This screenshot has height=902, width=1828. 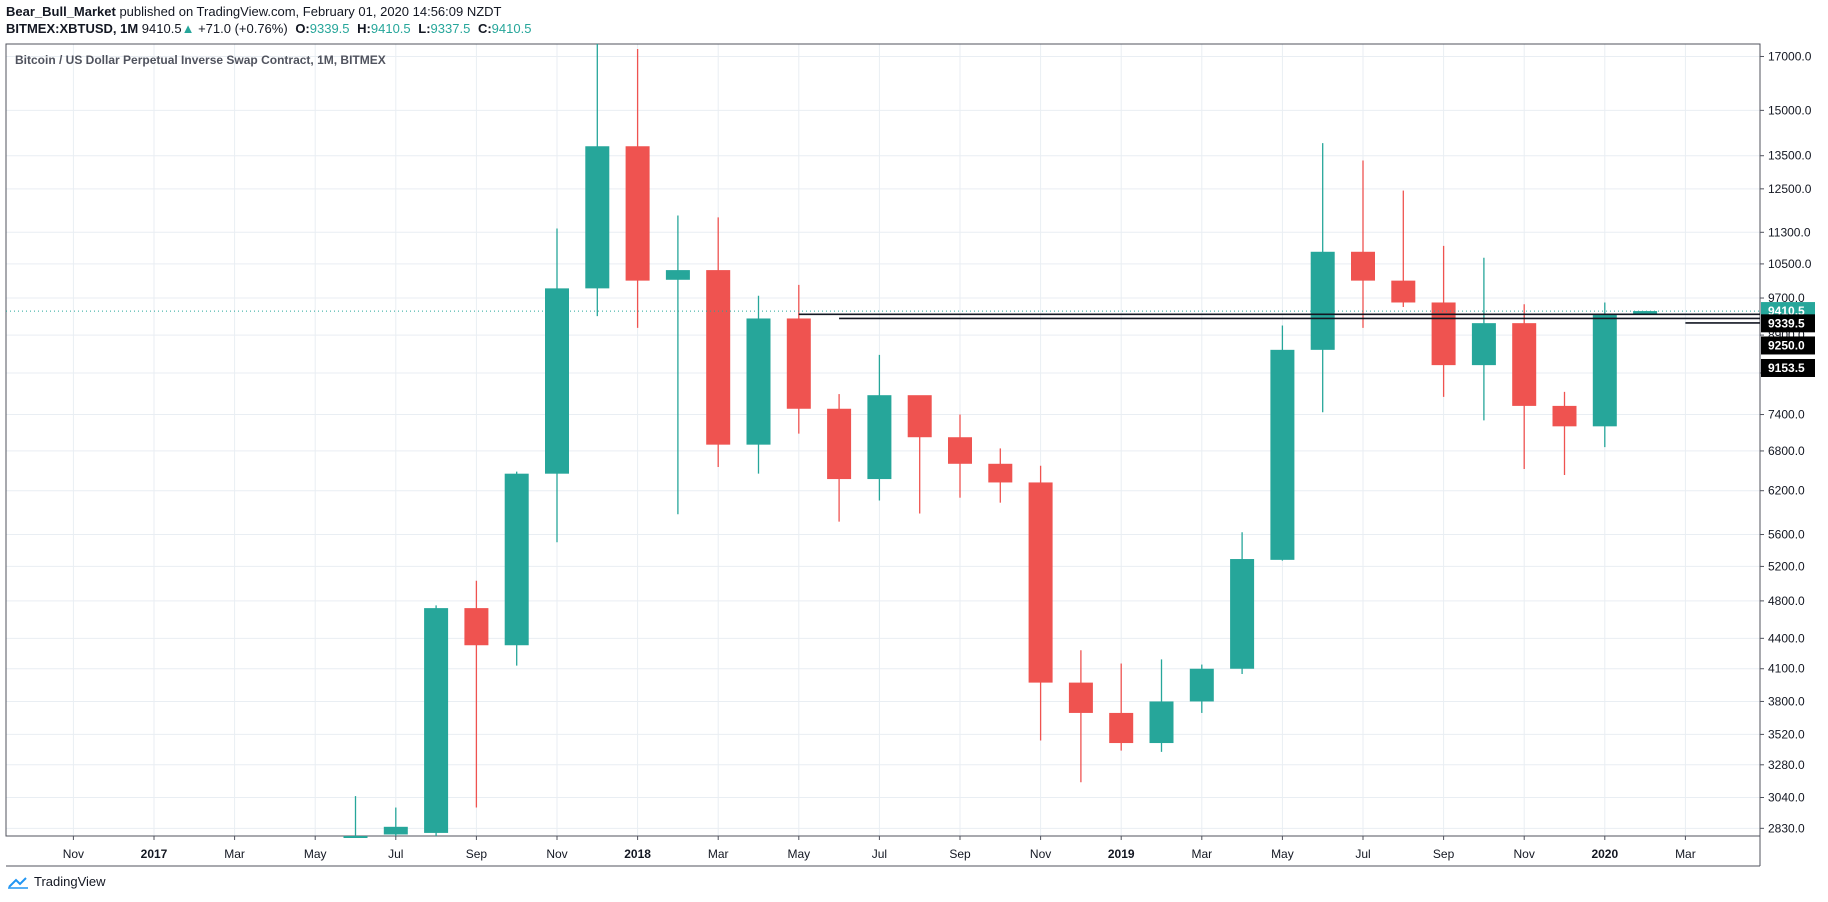 I want to click on y-tick-label: 3800.0, so click(x=1786, y=701).